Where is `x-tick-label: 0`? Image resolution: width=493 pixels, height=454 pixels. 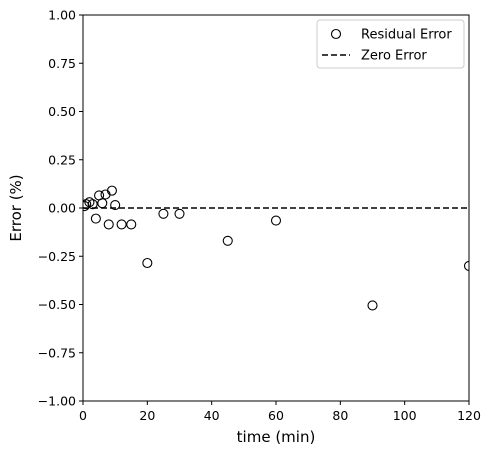 x-tick-label: 0 is located at coordinates (83, 415).